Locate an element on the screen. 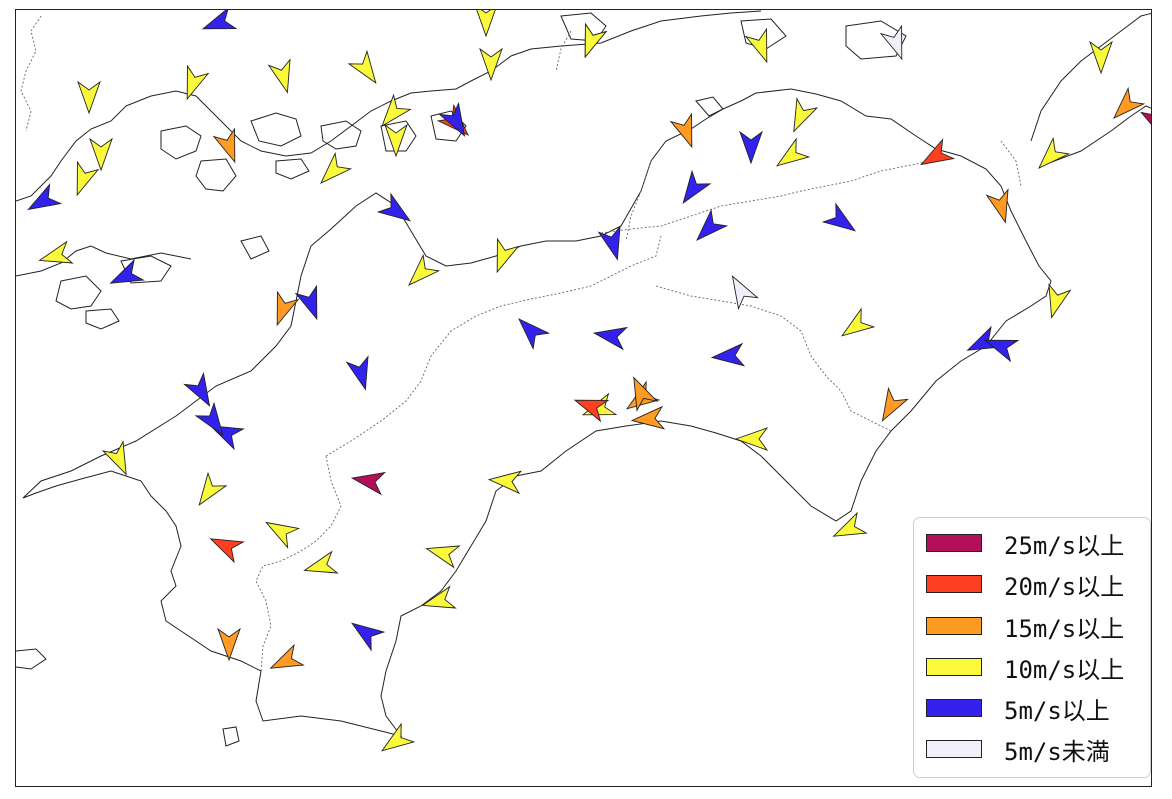 This screenshot has height=799, width=1172. legend-item-15: 15m/s以上 is located at coordinates (1025, 628).